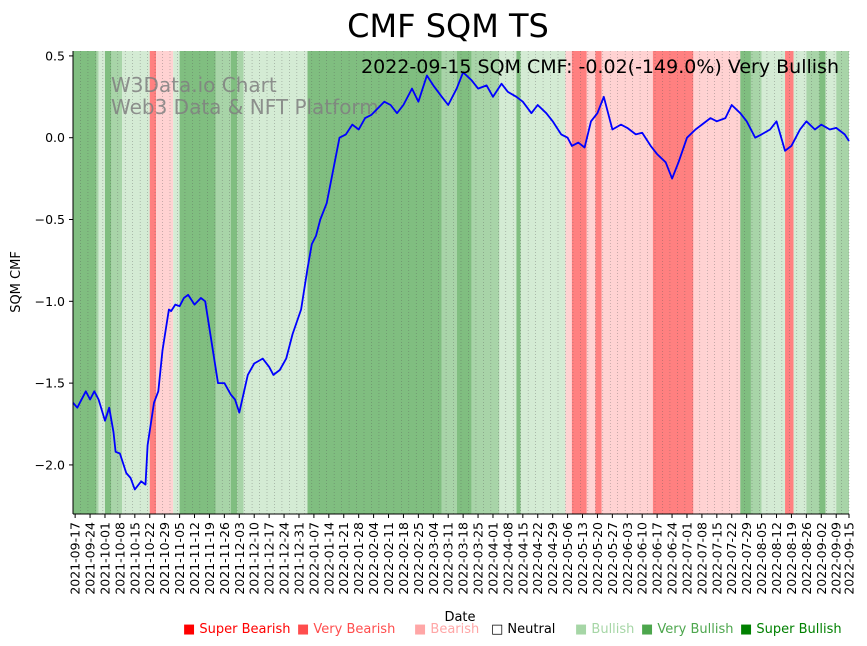  Describe the element at coordinates (686, 558) in the screenshot. I see `x-tick-label: 2022-07-01` at that location.